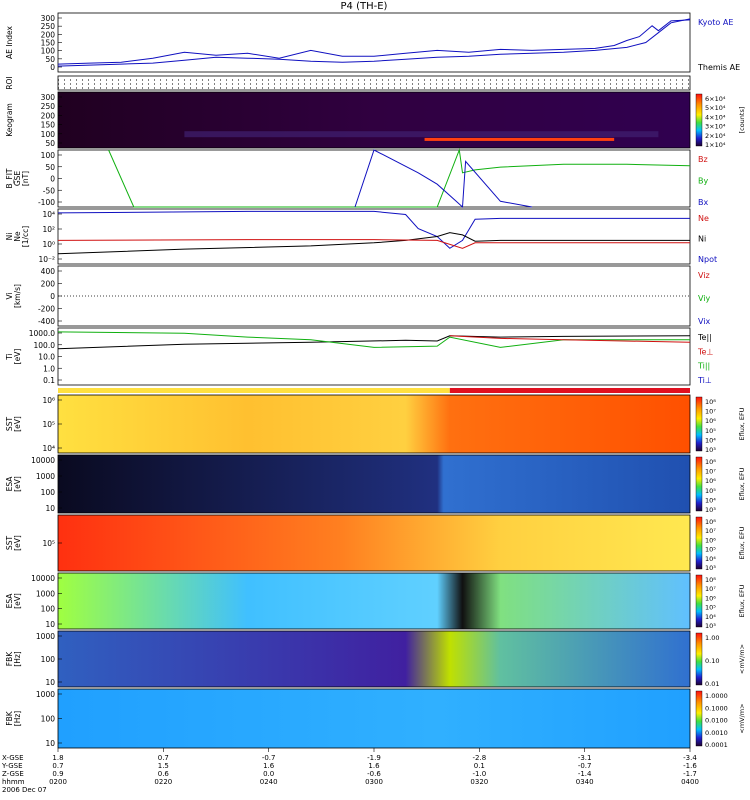  What do you see at coordinates (690, 758) in the screenshot?
I see `x-axis-value: -3.4` at bounding box center [690, 758].